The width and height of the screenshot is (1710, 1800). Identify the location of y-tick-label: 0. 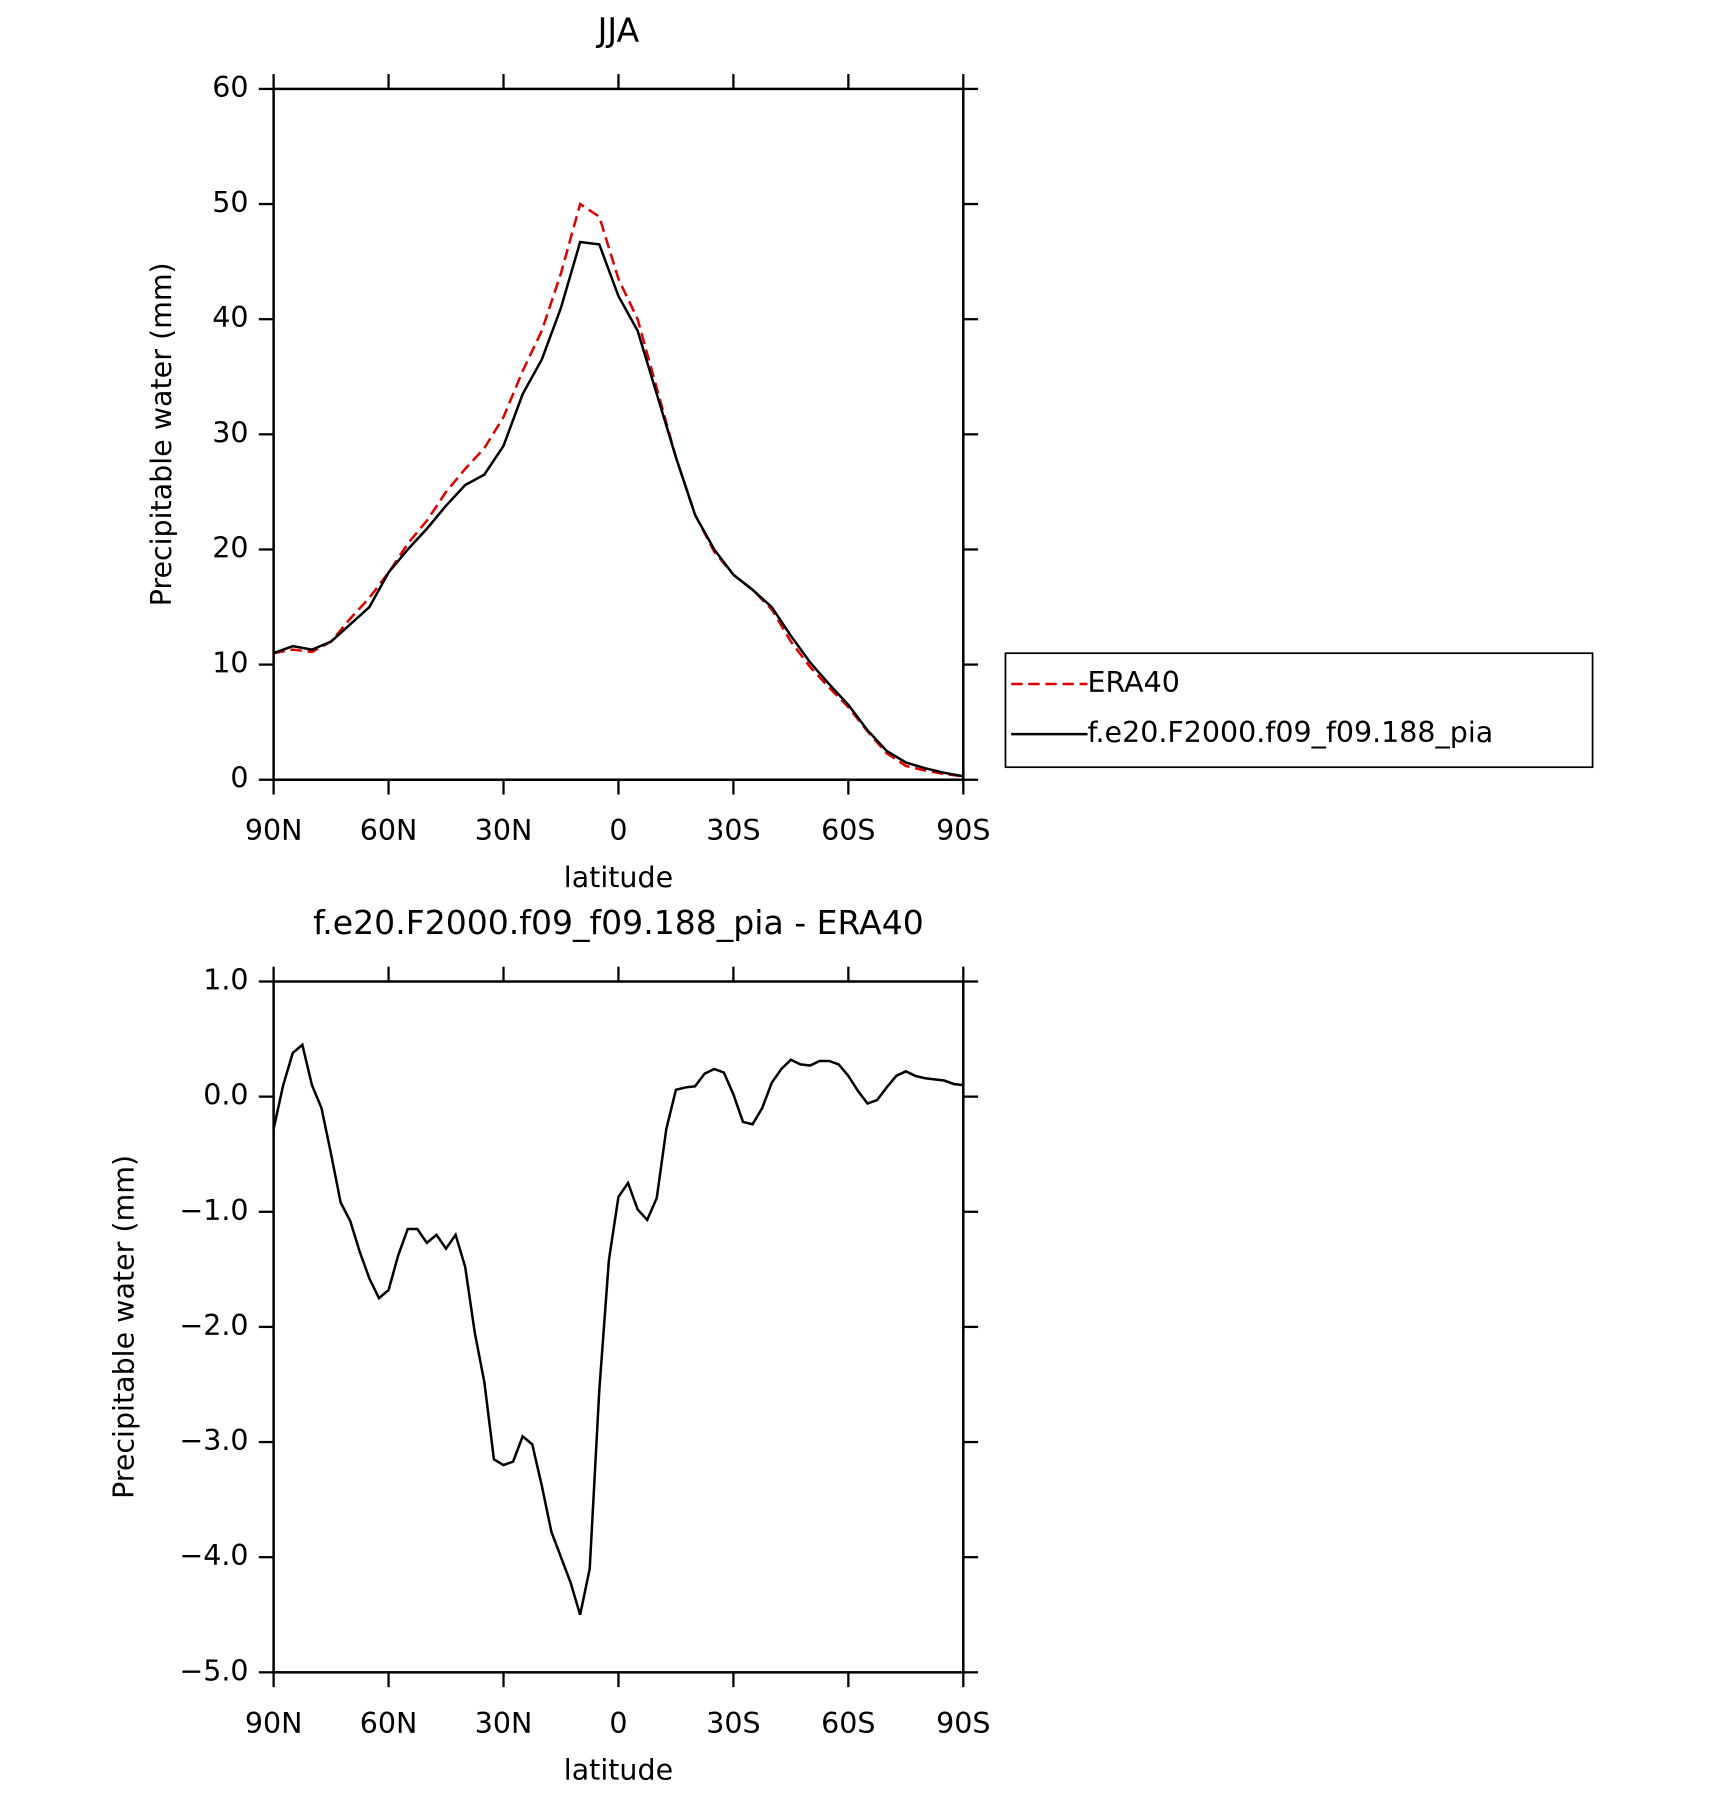
(239, 778).